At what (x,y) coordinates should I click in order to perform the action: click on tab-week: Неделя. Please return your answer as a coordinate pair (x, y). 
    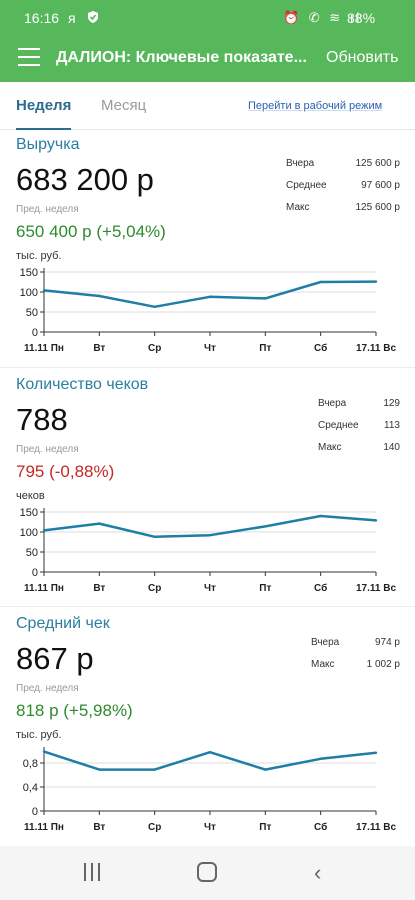
    Looking at the image, I should click on (44, 113).